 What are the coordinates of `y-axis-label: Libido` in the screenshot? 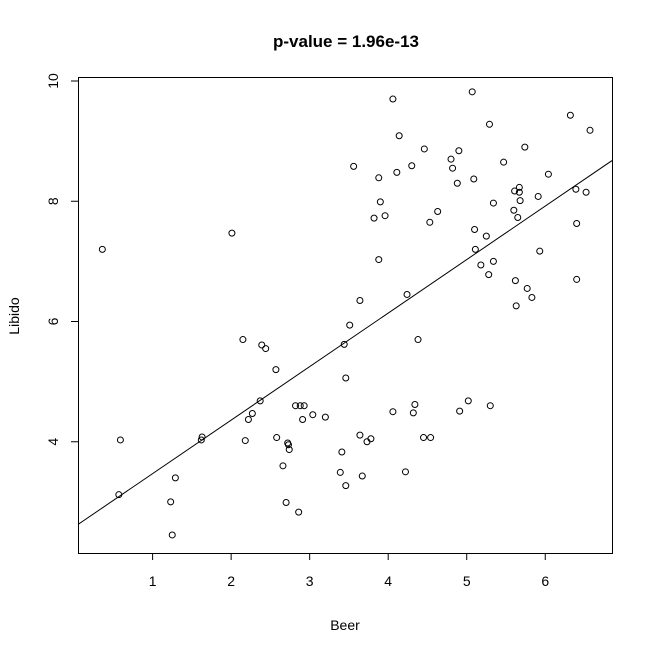 It's located at (14, 316).